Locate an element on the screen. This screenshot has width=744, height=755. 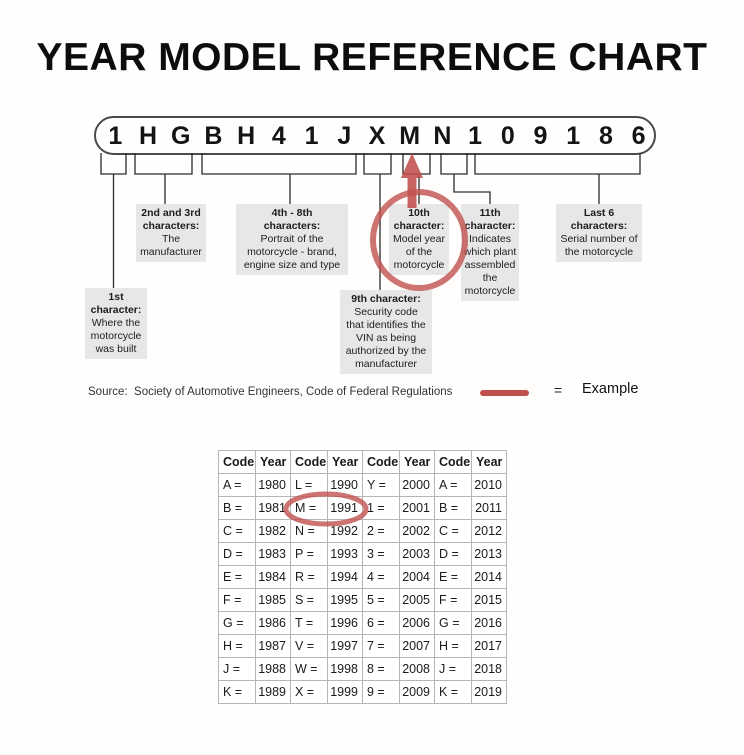
callout-body-line: Where the is located at coordinates (116, 323).